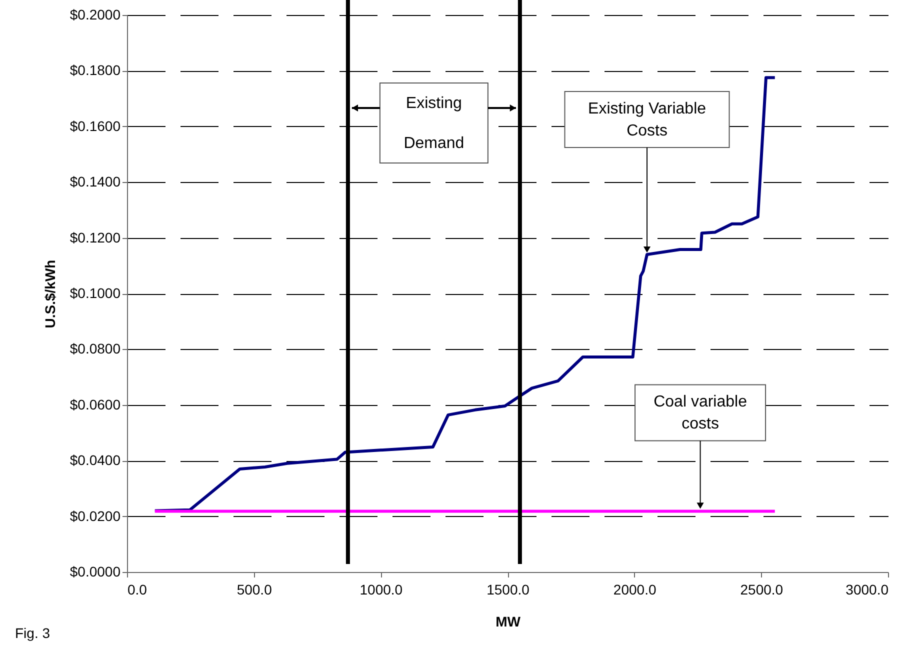  What do you see at coordinates (95, 70) in the screenshot?
I see `y-tick-label: $0.1800` at bounding box center [95, 70].